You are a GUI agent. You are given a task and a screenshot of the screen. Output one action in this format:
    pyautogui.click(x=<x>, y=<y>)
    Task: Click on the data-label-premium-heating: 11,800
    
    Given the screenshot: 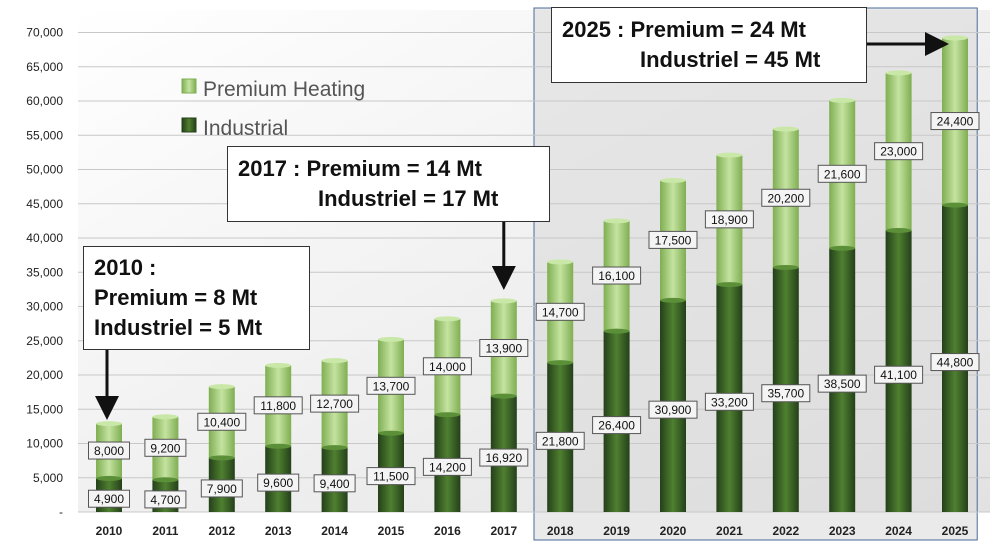 What is the action you would take?
    pyautogui.click(x=278, y=406)
    